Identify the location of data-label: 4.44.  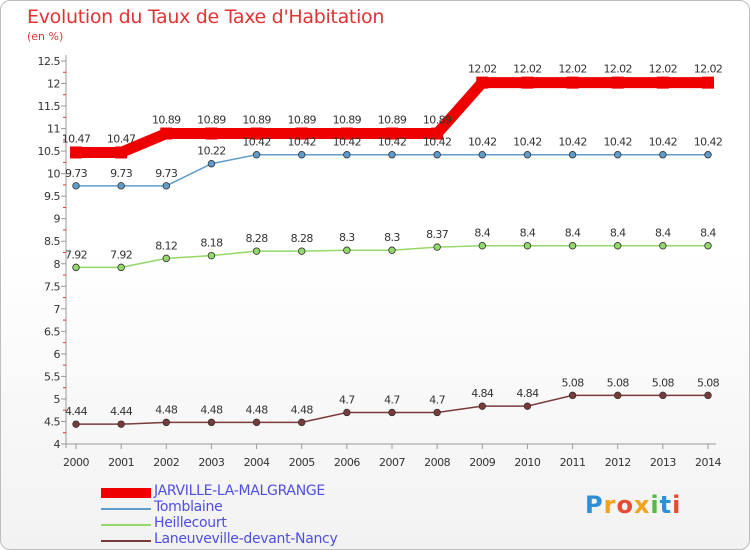
(121, 411).